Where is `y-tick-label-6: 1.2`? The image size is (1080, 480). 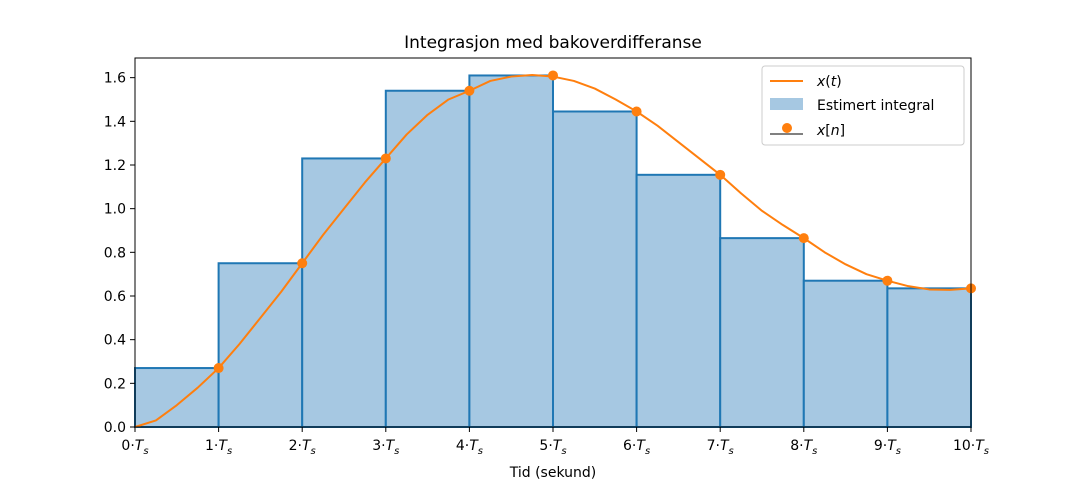
y-tick-label-6: 1.2 is located at coordinates (115, 166).